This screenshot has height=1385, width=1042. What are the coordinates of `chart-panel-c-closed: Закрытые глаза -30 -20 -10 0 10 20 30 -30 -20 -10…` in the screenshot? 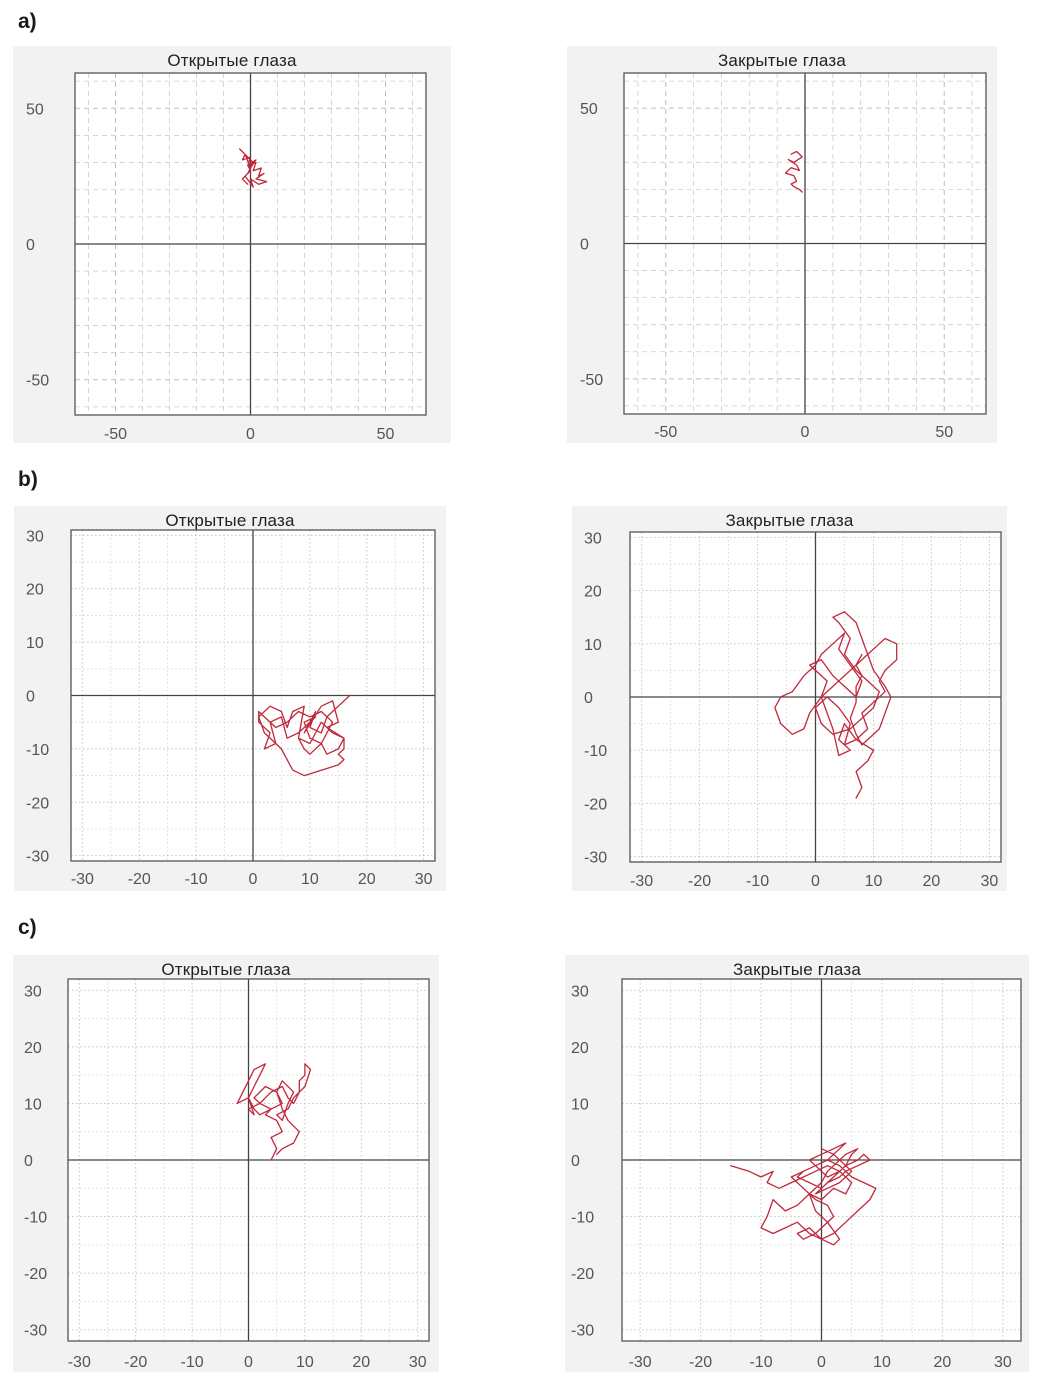 It's located at (797, 1163).